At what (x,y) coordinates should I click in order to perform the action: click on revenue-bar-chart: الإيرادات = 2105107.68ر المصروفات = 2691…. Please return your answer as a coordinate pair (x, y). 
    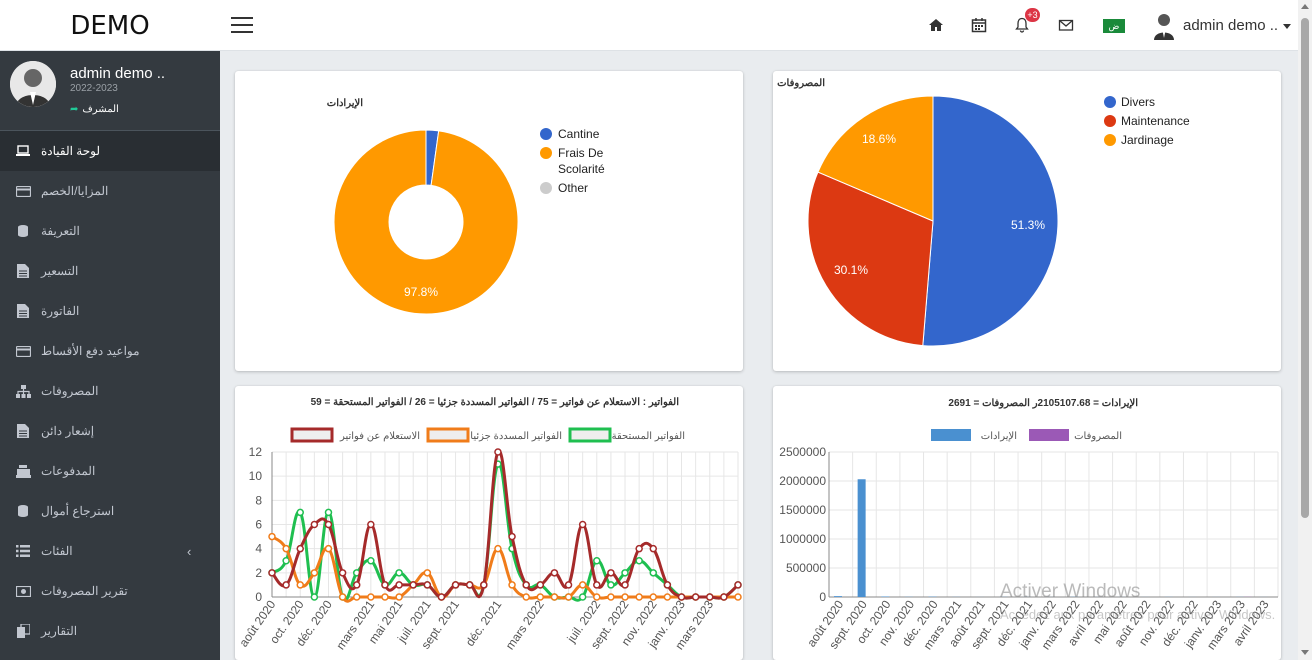
    Looking at the image, I should click on (1029, 525).